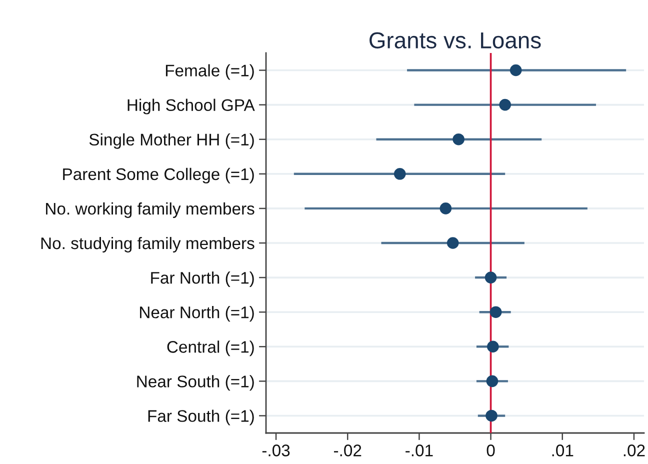 The width and height of the screenshot is (648, 464). I want to click on y-tick-label: No. working family members, so click(150, 210).